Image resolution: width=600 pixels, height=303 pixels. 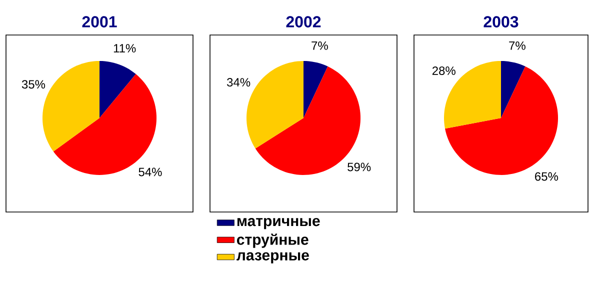 What do you see at coordinates (272, 241) in the screenshot?
I see `legend-label: струйные` at bounding box center [272, 241].